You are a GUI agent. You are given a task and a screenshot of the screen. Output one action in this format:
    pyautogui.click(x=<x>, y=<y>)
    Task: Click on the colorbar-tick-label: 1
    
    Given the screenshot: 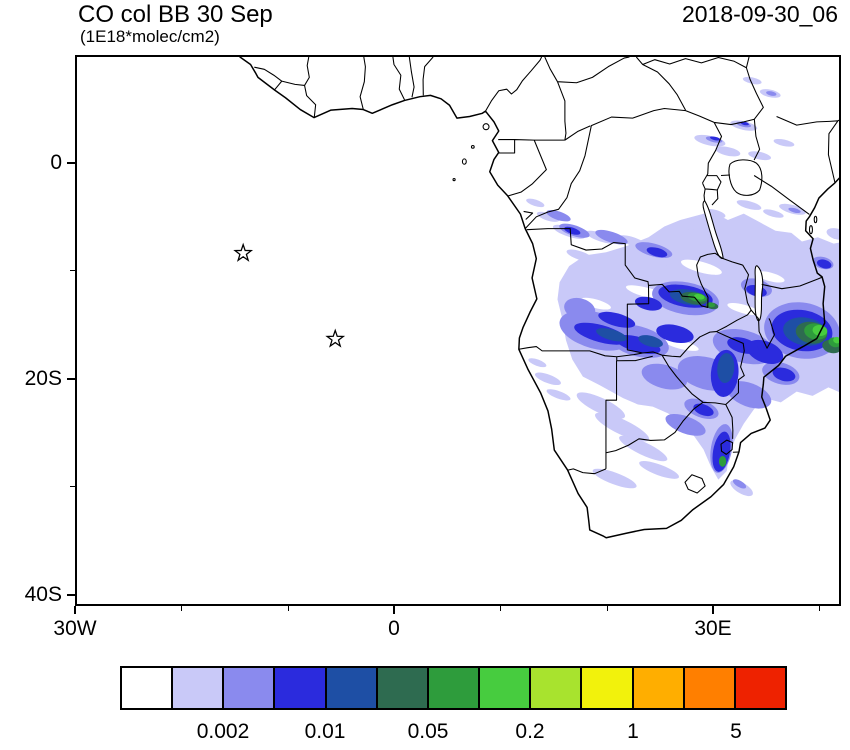 What is the action you would take?
    pyautogui.click(x=633, y=731)
    